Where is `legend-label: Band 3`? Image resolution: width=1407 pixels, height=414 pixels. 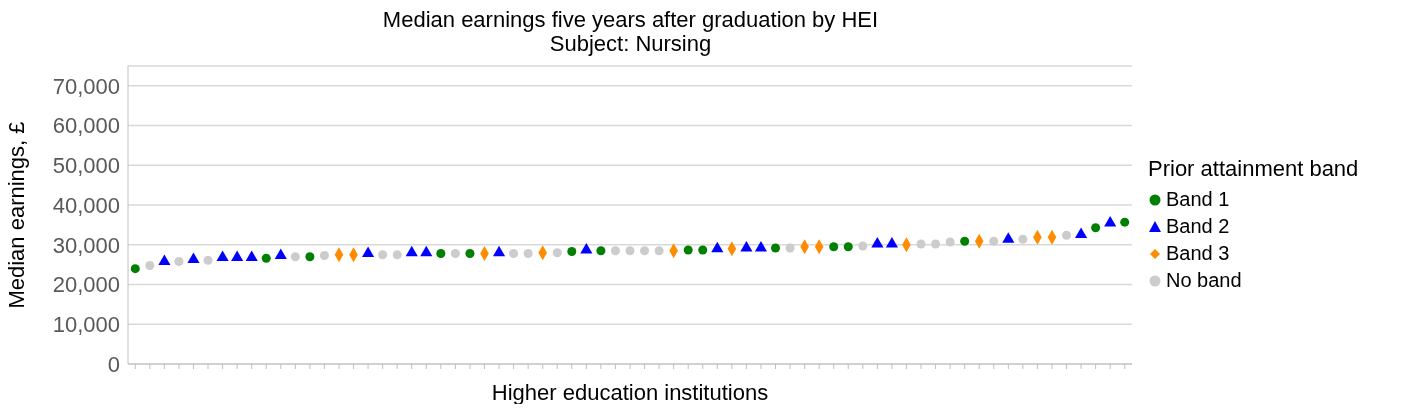
legend-label: Band 3 is located at coordinates (1198, 253).